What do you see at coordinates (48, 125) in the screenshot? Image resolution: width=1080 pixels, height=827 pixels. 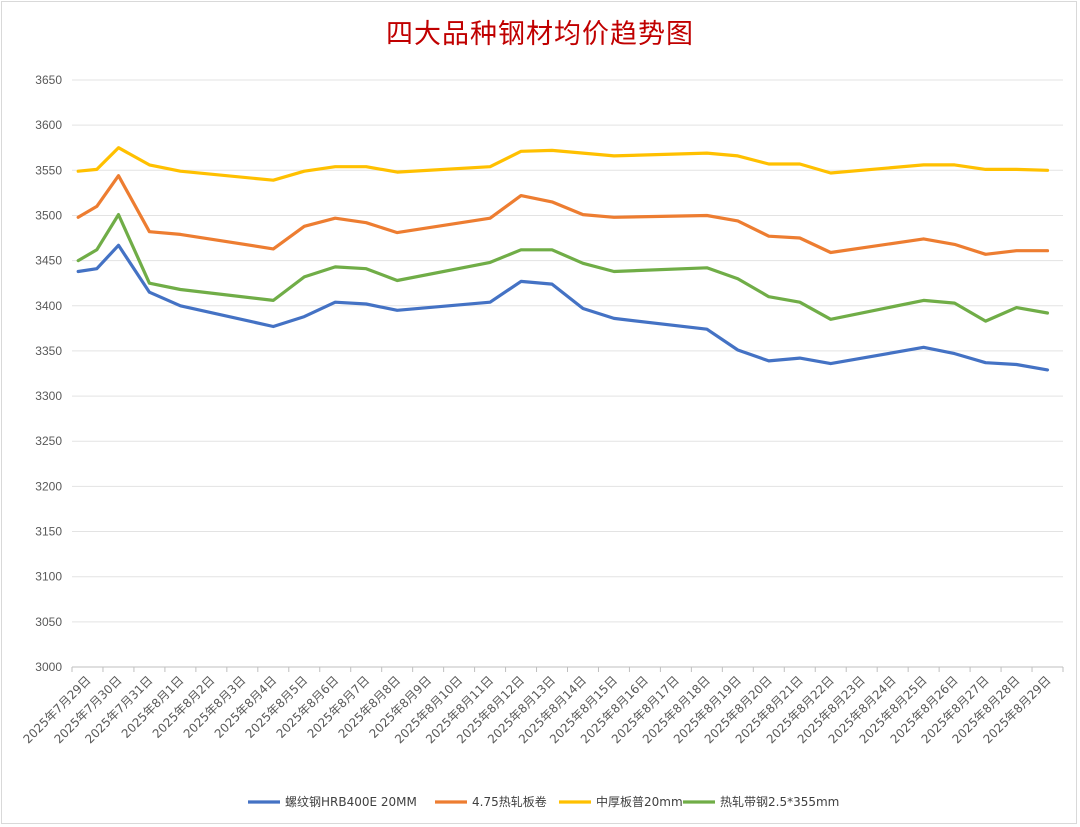 I see `y-tick-label: 3600` at bounding box center [48, 125].